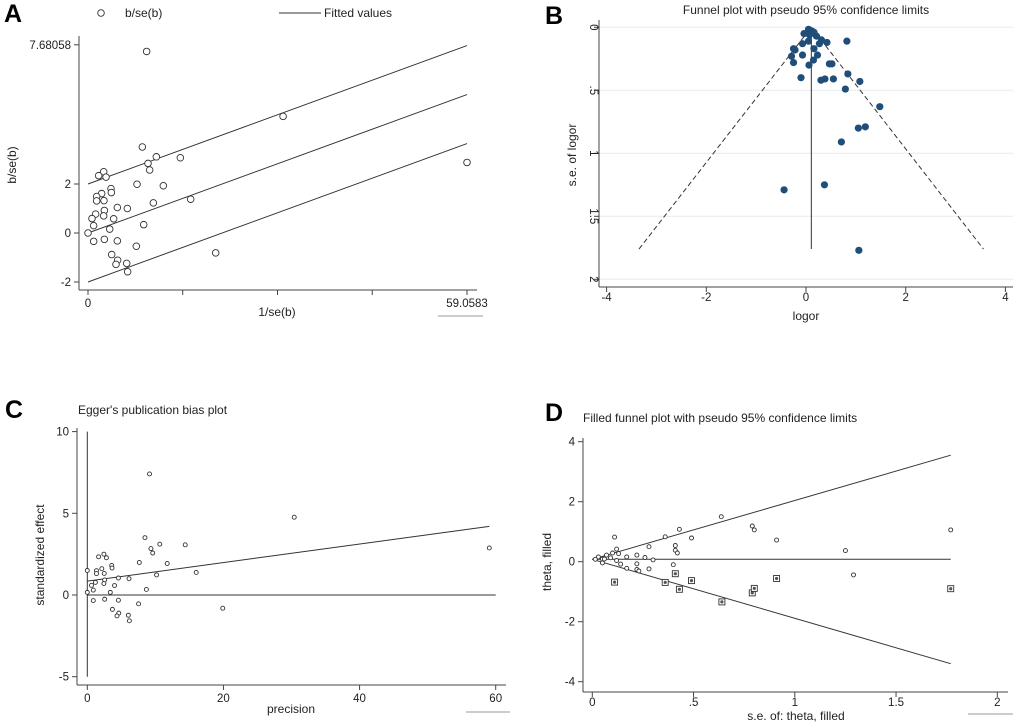 The image size is (1020, 722). I want to click on panel-label: B, so click(554, 16).